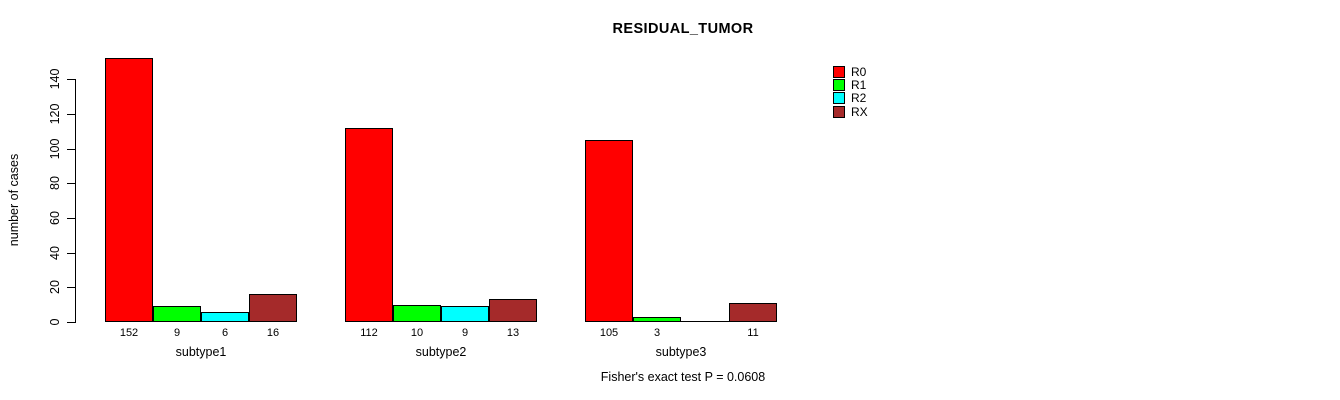  Describe the element at coordinates (609, 333) in the screenshot. I see `bar-value-label-R0-subtype3: 105` at that location.